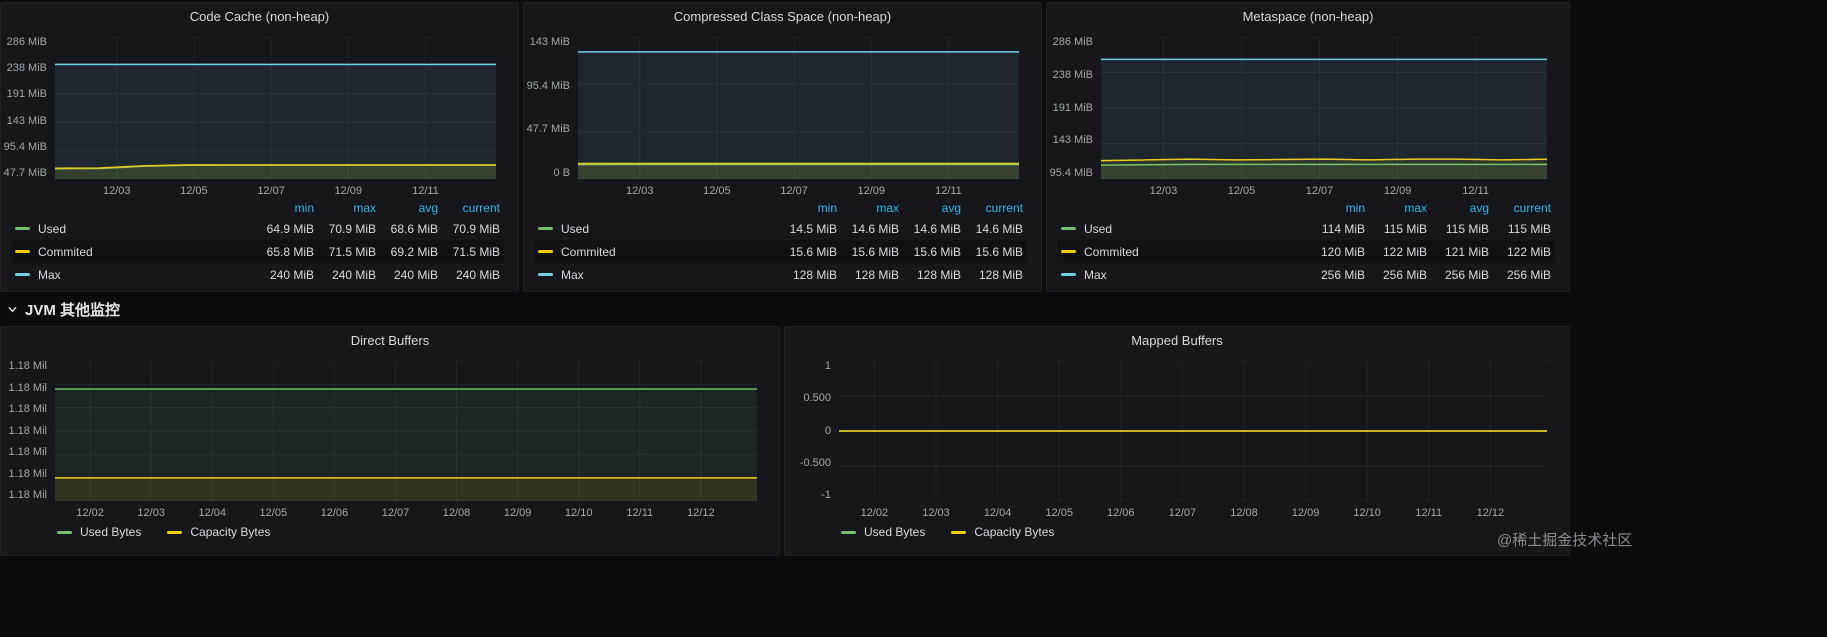 Image resolution: width=1827 pixels, height=637 pixels. What do you see at coordinates (259, 16) in the screenshot?
I see `panel-title-code-cache: Code Cache (non-heap)` at bounding box center [259, 16].